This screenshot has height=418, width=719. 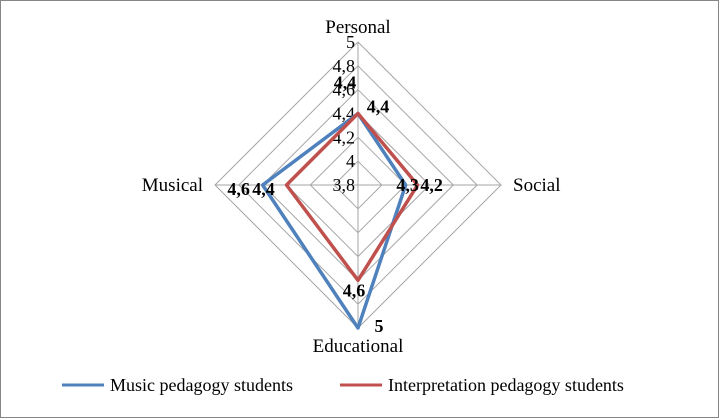 What do you see at coordinates (344, 185) in the screenshot?
I see `r-tick-label: 3,8` at bounding box center [344, 185].